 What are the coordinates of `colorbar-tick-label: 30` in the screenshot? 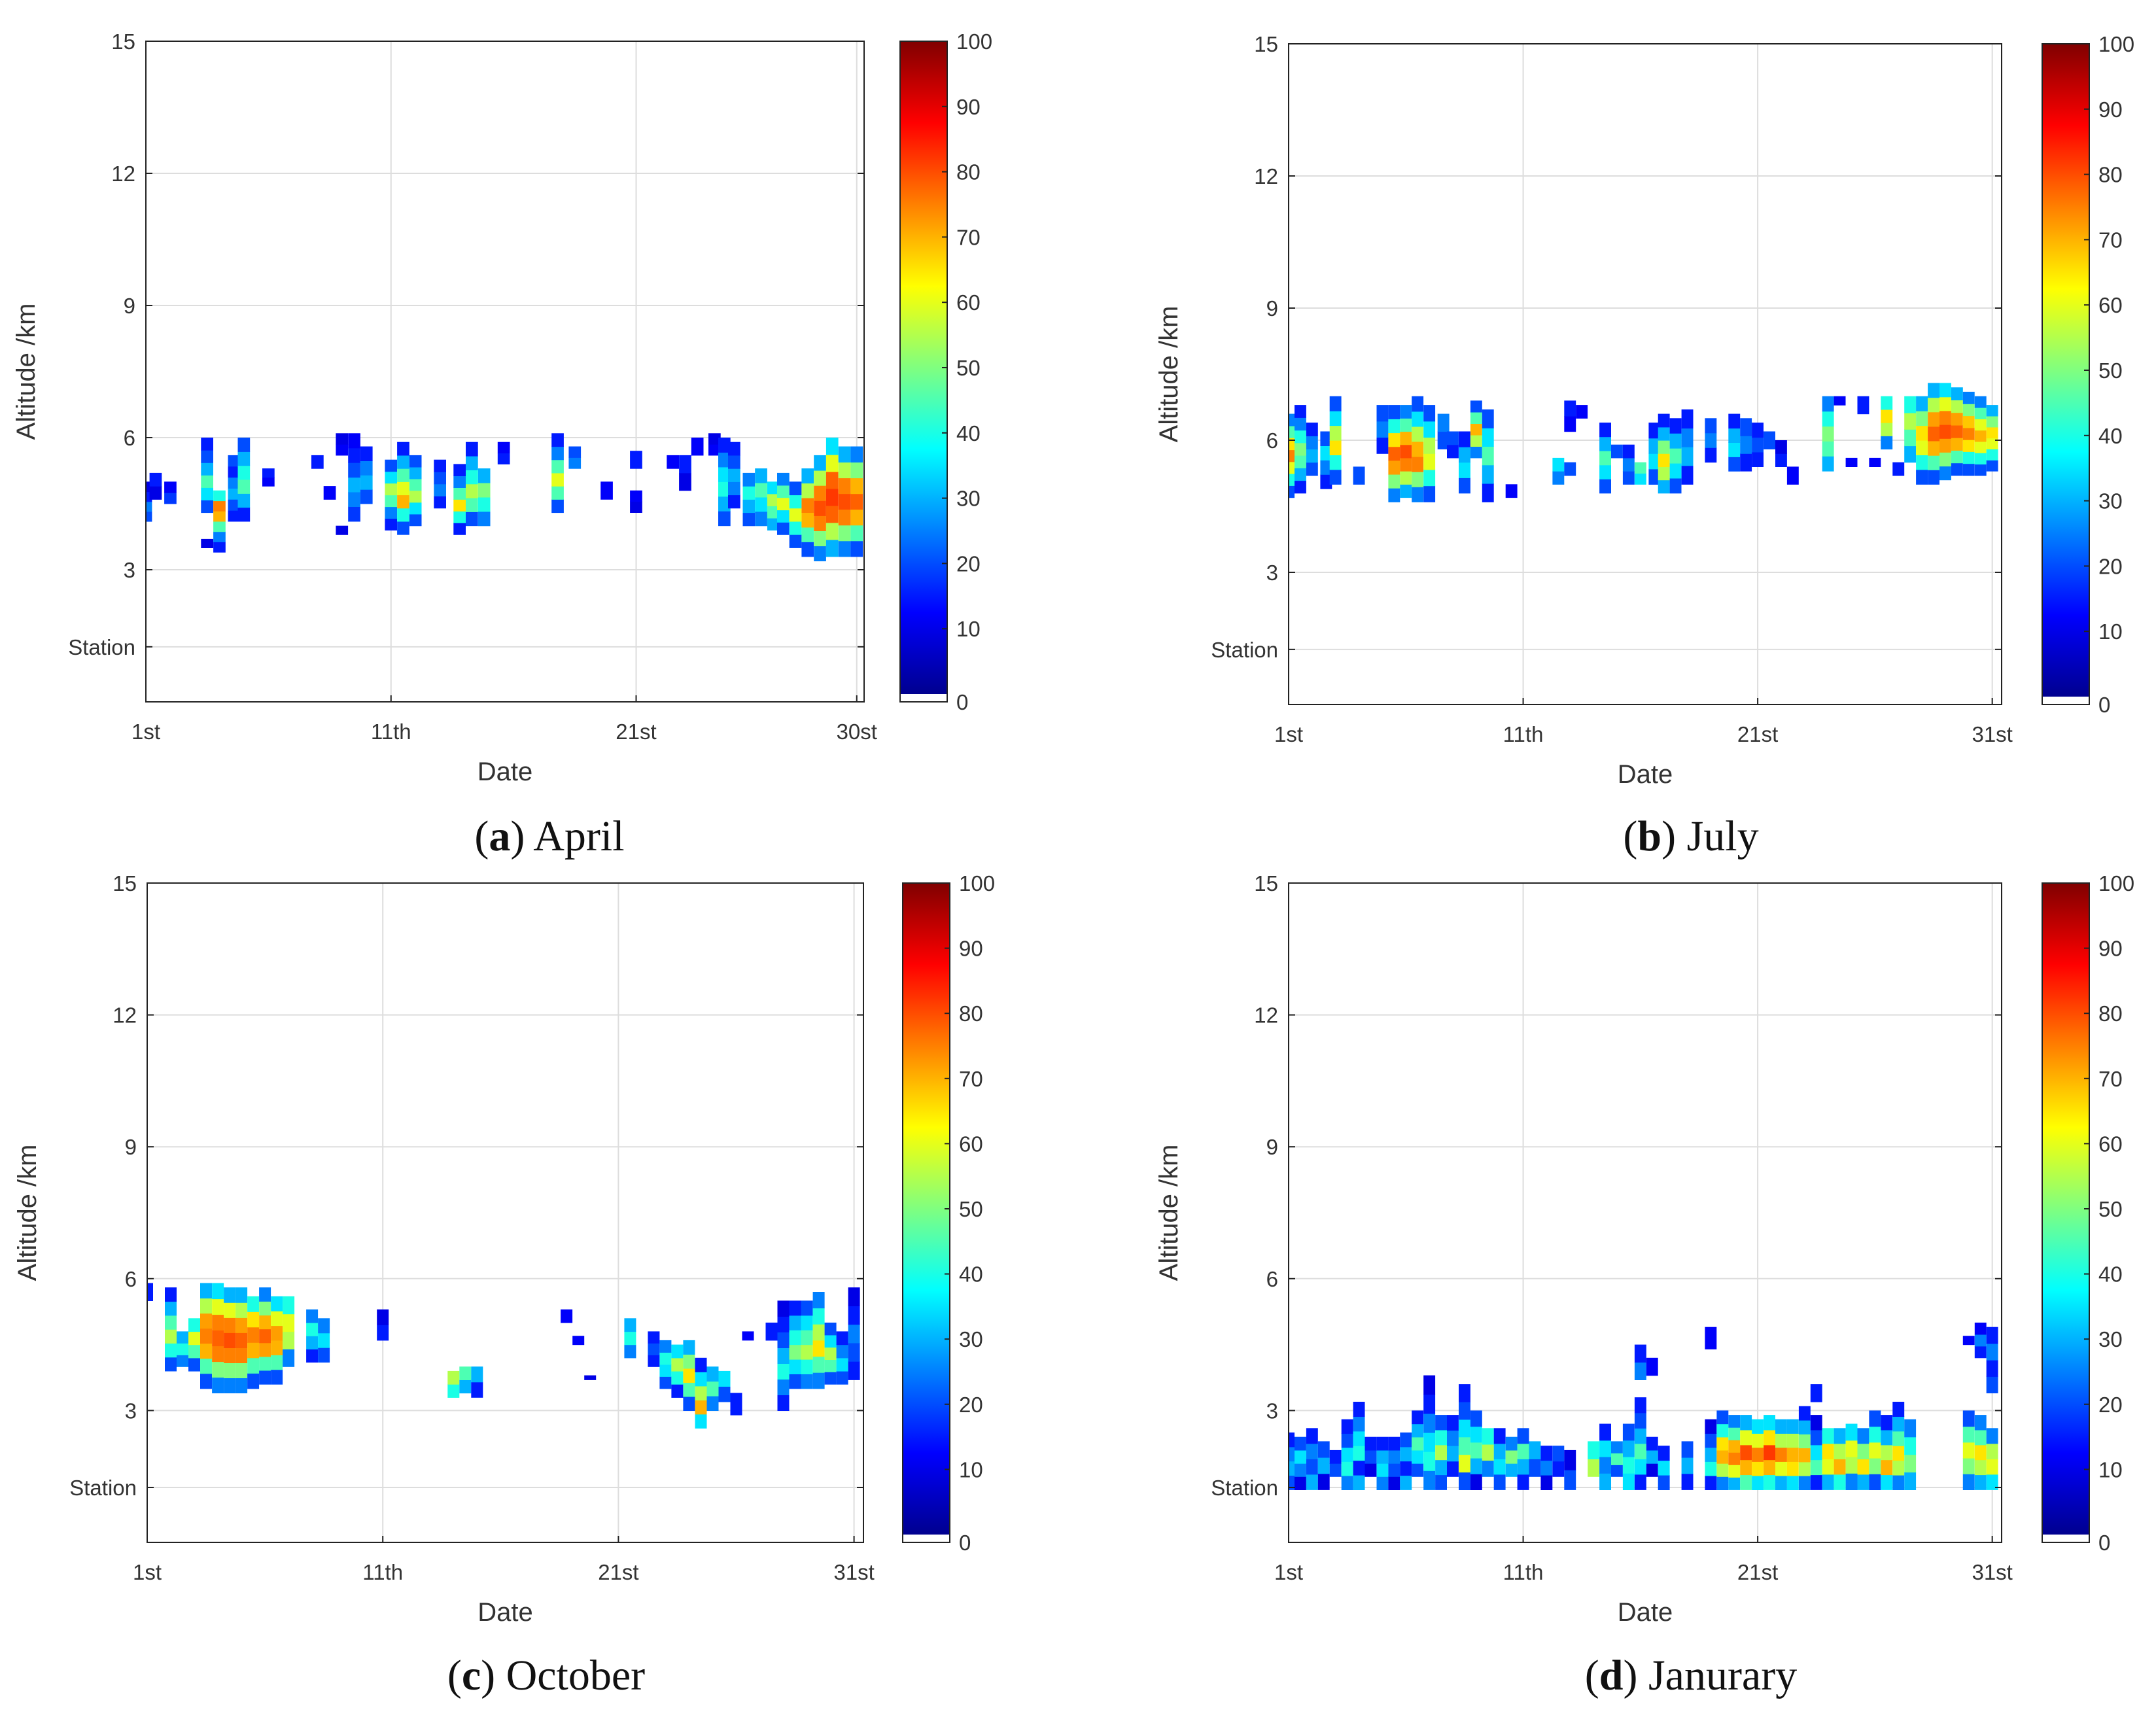 It's located at (2110, 501).